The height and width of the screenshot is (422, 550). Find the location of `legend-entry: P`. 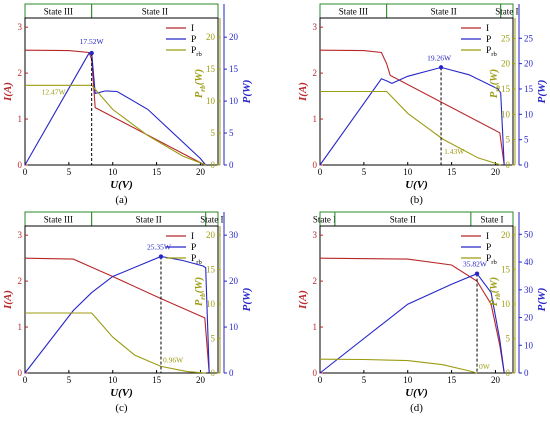

legend-entry: P is located at coordinates (488, 248).